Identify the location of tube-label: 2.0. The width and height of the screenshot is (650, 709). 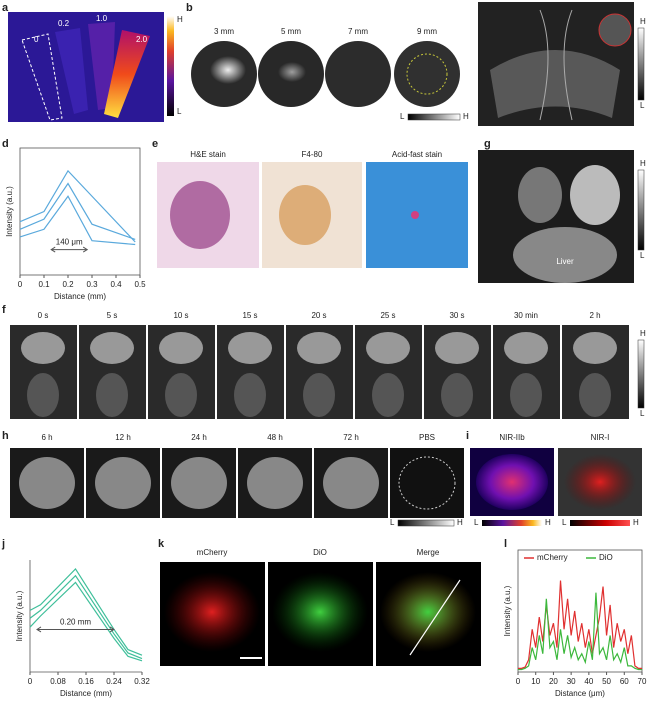
(142, 39).